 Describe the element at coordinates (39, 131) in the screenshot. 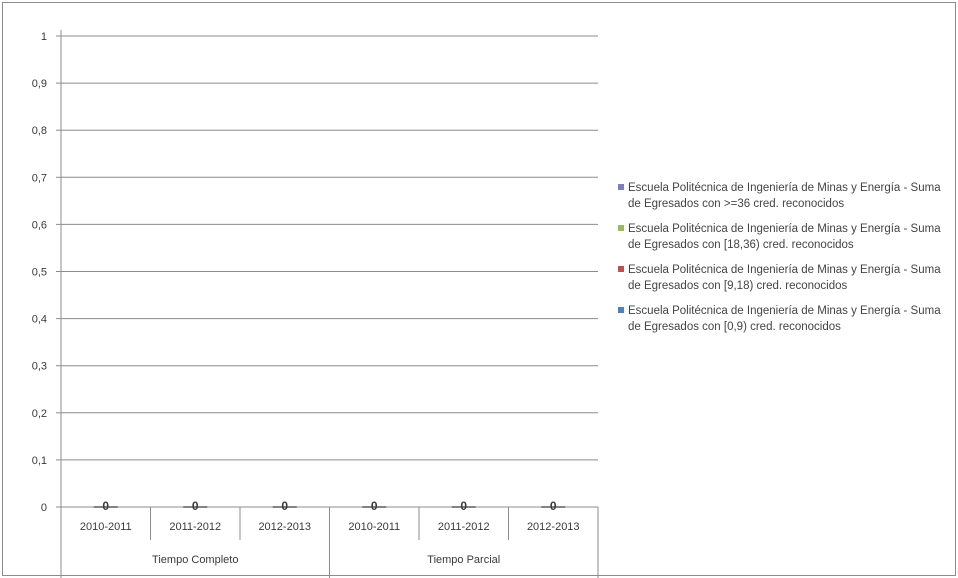

I see `y-tick-label: 0,8` at that location.